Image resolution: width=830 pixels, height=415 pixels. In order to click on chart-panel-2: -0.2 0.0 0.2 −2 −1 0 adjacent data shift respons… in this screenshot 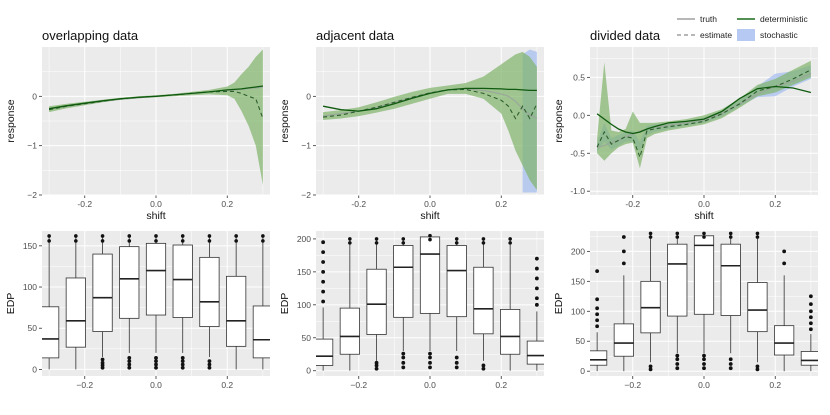, I will do `click(411, 125)`.